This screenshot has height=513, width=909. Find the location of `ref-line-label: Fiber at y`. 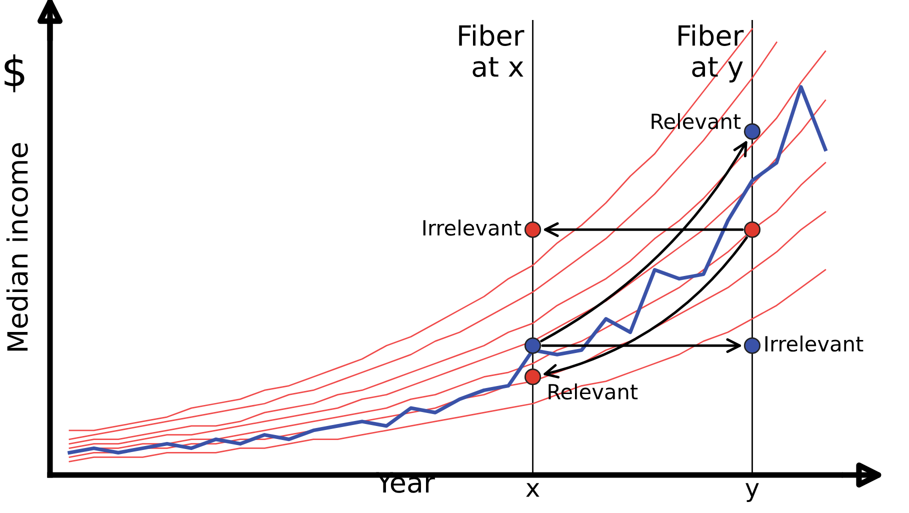

ref-line-label: Fiber at y is located at coordinates (711, 53).